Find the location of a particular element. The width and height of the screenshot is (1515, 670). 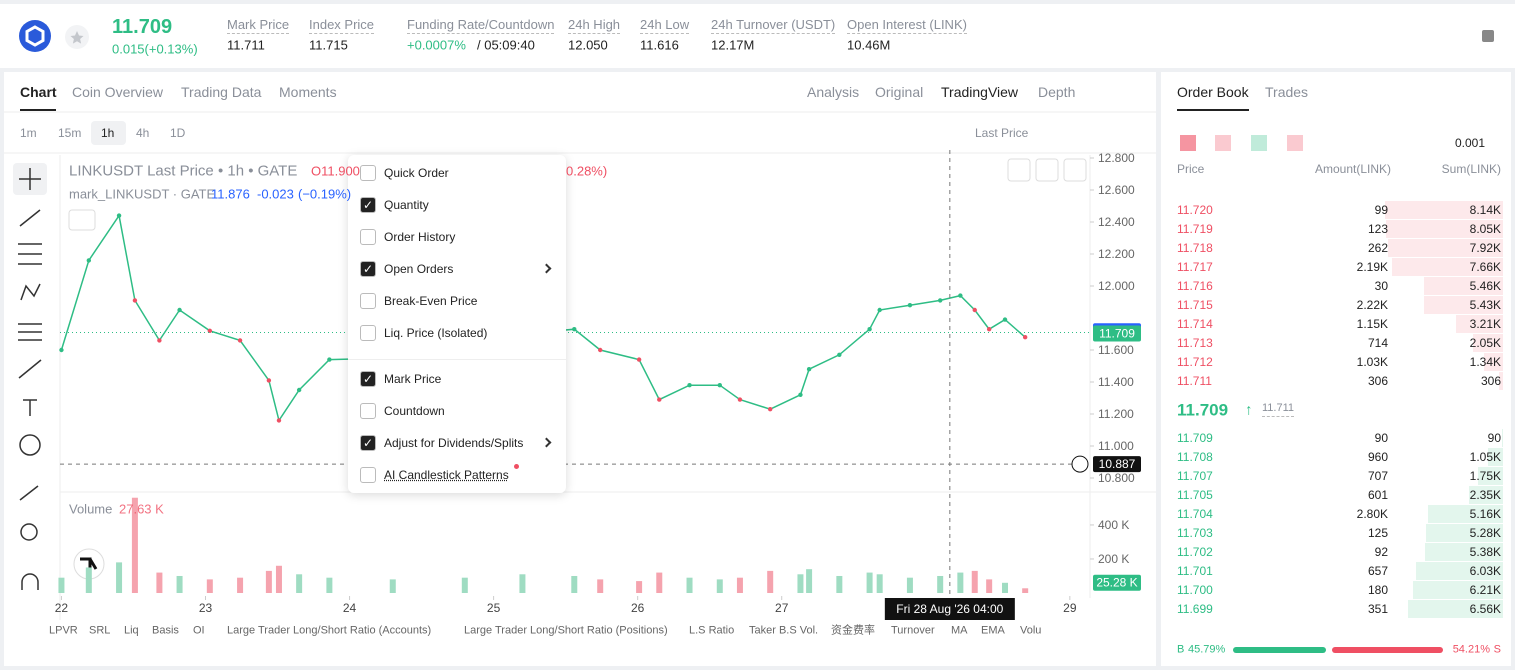

stat-value: 12.050 is located at coordinates (588, 45).